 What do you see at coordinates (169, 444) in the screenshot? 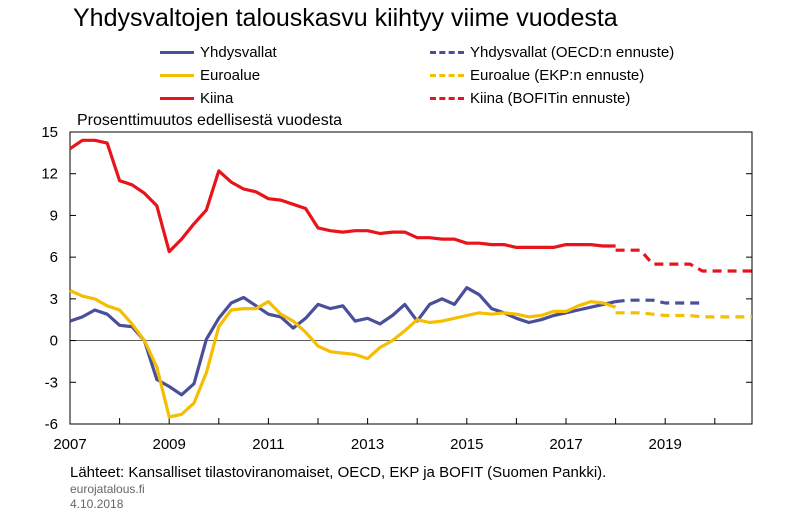
I see `x-tick-label: 2009` at bounding box center [169, 444].